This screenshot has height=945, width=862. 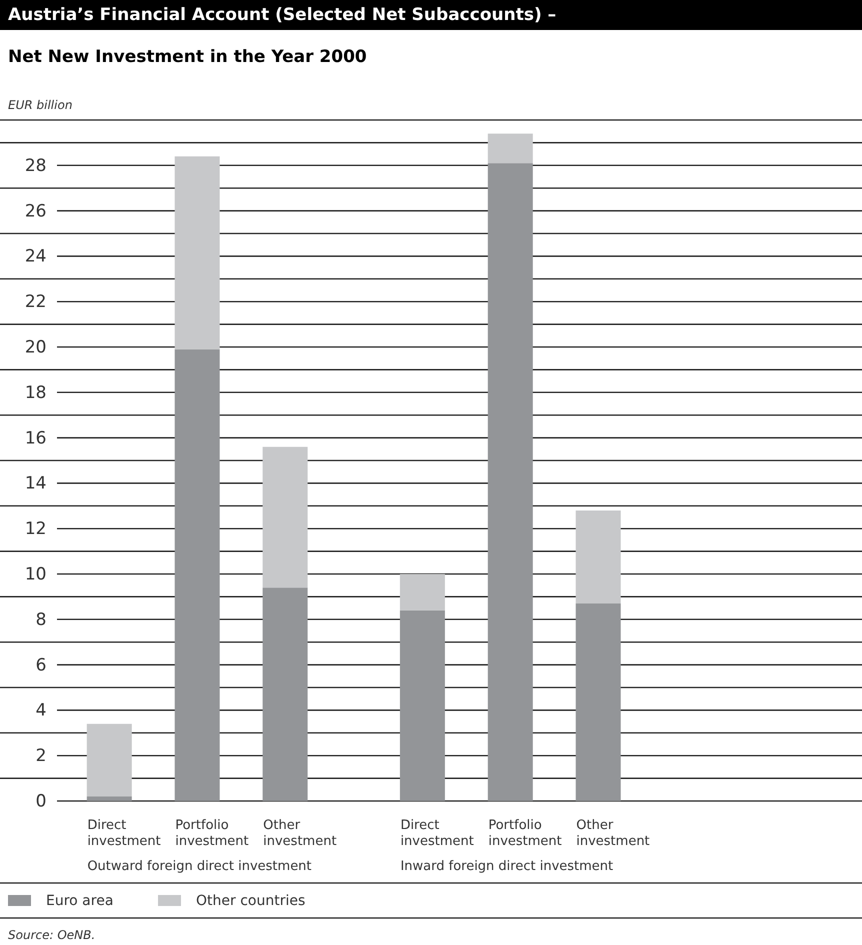 What do you see at coordinates (35, 256) in the screenshot?
I see `y-tick-label: 24` at bounding box center [35, 256].